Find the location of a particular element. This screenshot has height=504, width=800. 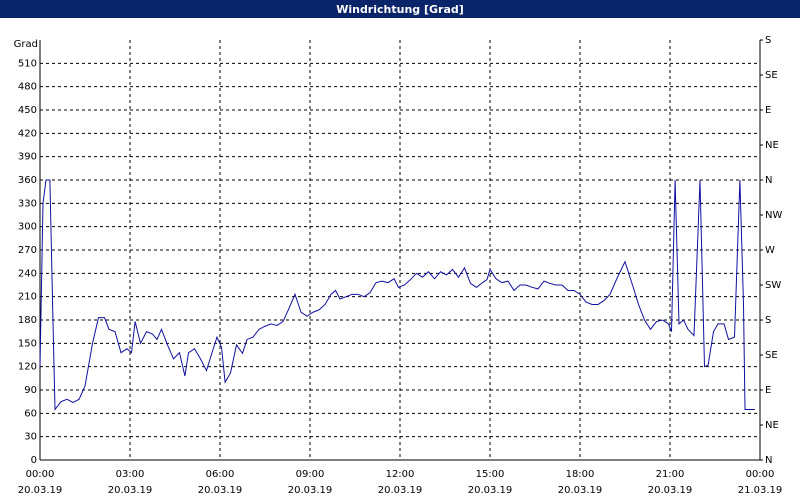

y-tick-label: 180 is located at coordinates (27, 320).